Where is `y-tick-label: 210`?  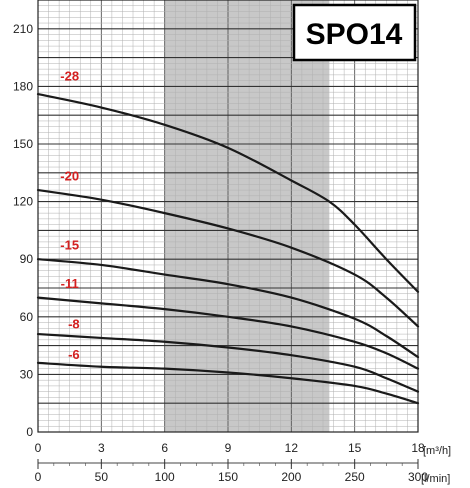 y-tick-label: 210 is located at coordinates (23, 29).